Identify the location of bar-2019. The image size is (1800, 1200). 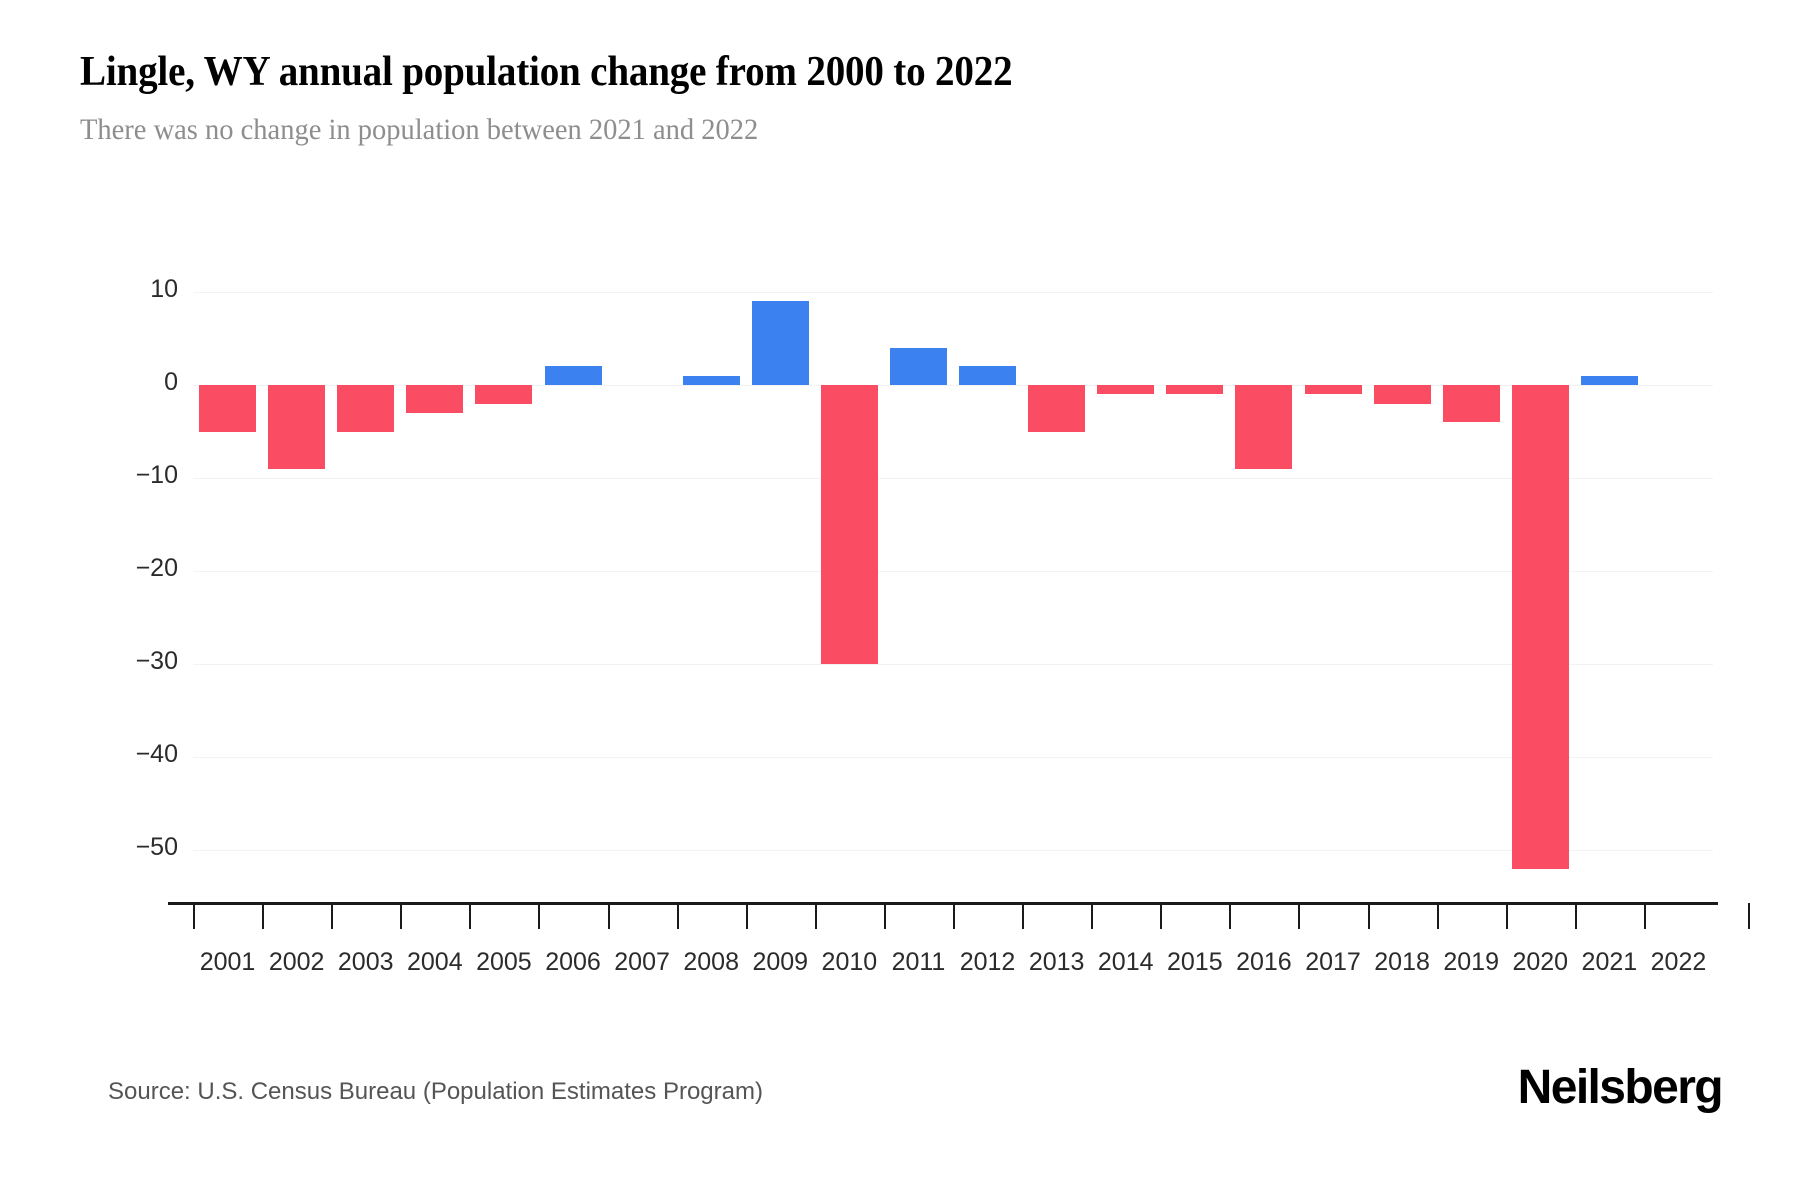
(1471, 404).